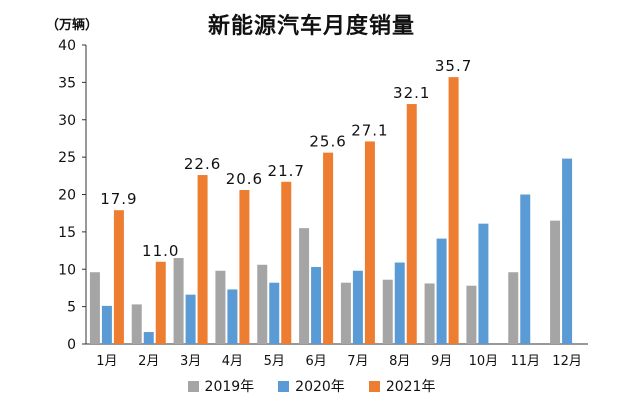  Describe the element at coordinates (232, 361) in the screenshot. I see `x-tick-label: 4月` at that location.